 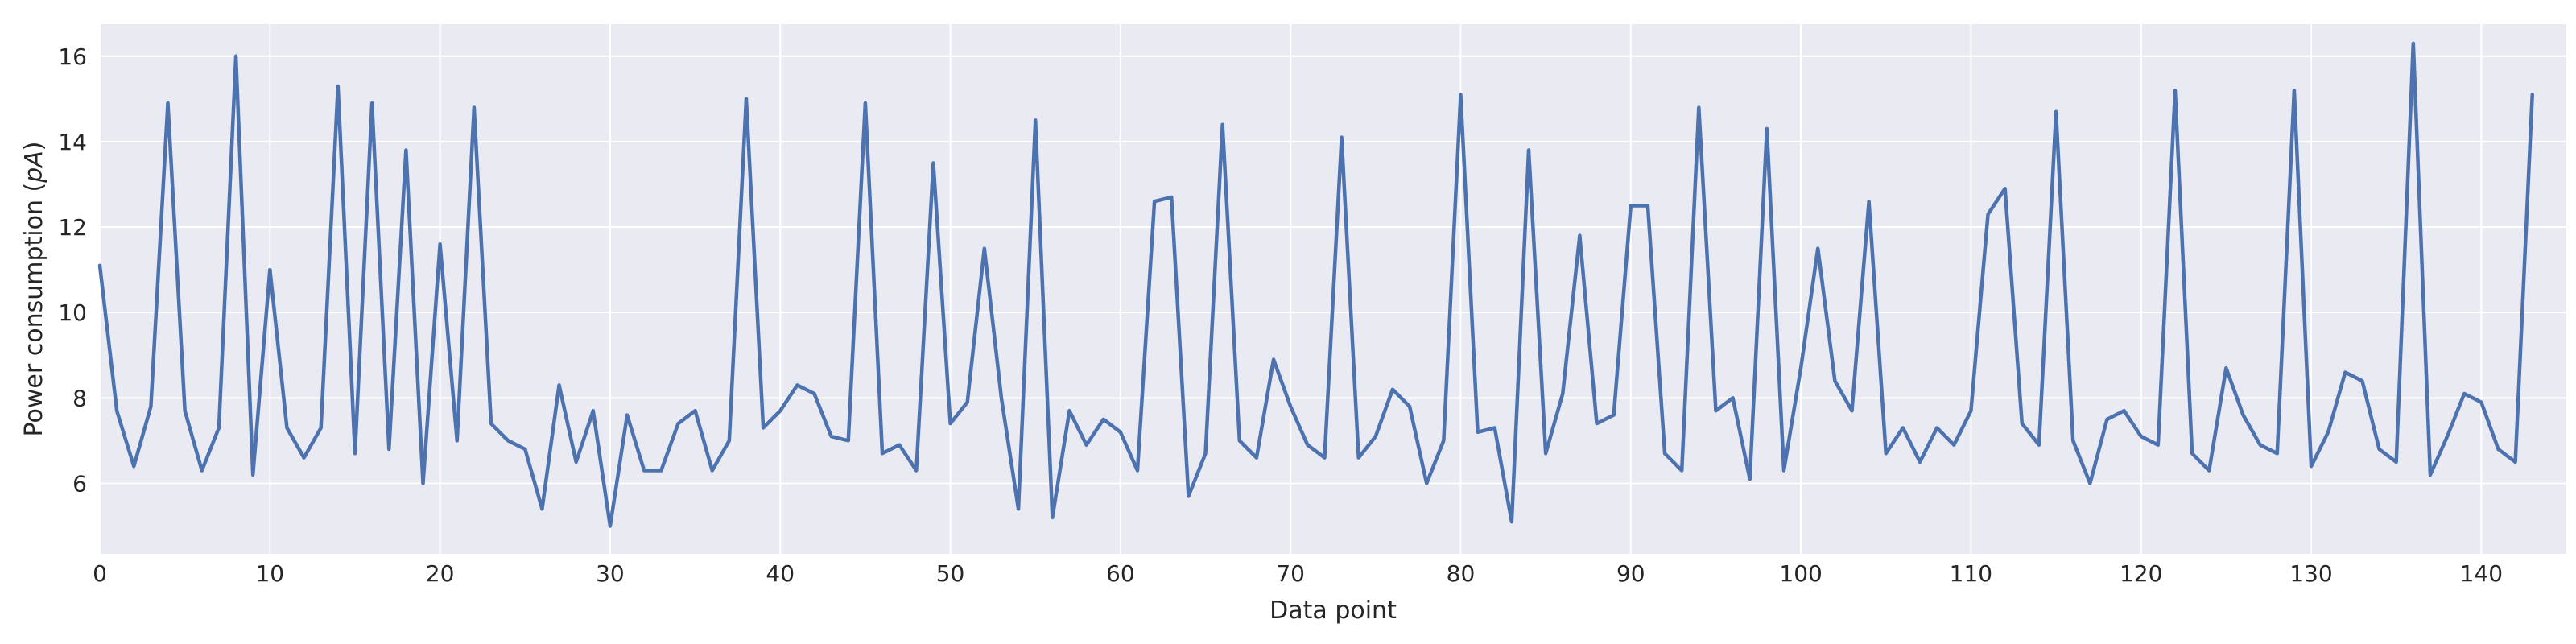 What do you see at coordinates (72, 227) in the screenshot?
I see `y-tick-label: 12` at bounding box center [72, 227].